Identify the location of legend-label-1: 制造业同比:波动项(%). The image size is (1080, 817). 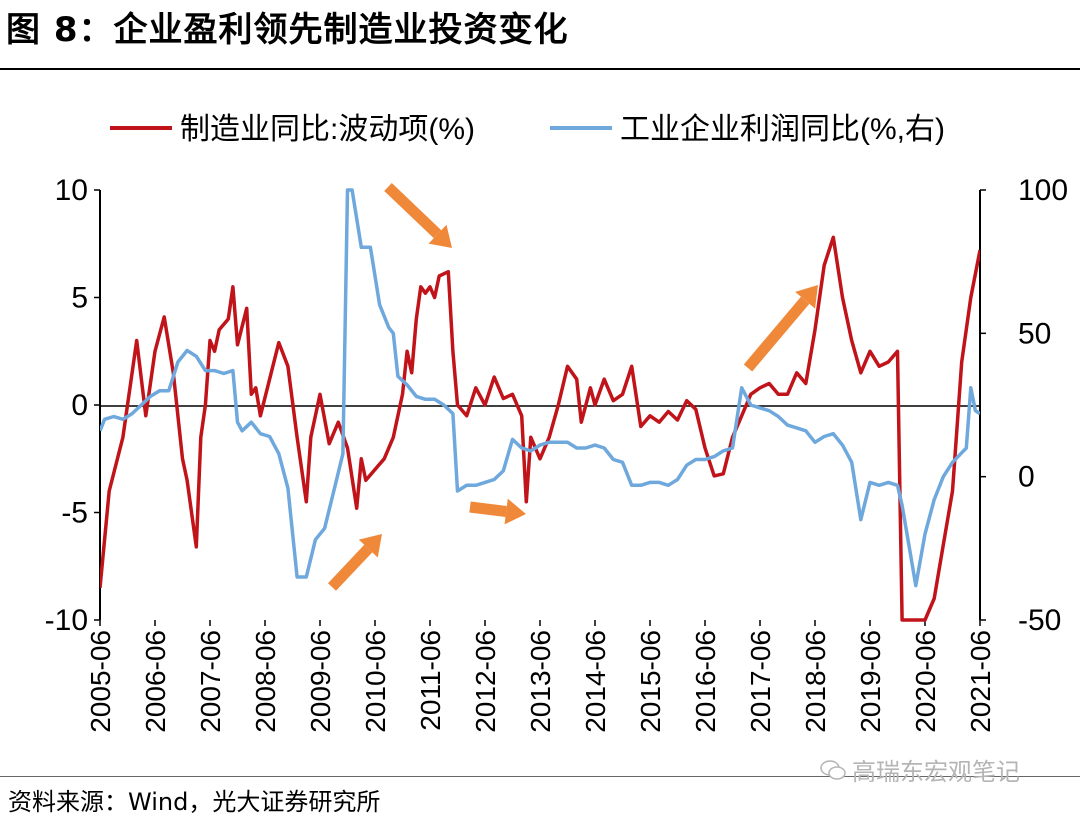
(327, 129).